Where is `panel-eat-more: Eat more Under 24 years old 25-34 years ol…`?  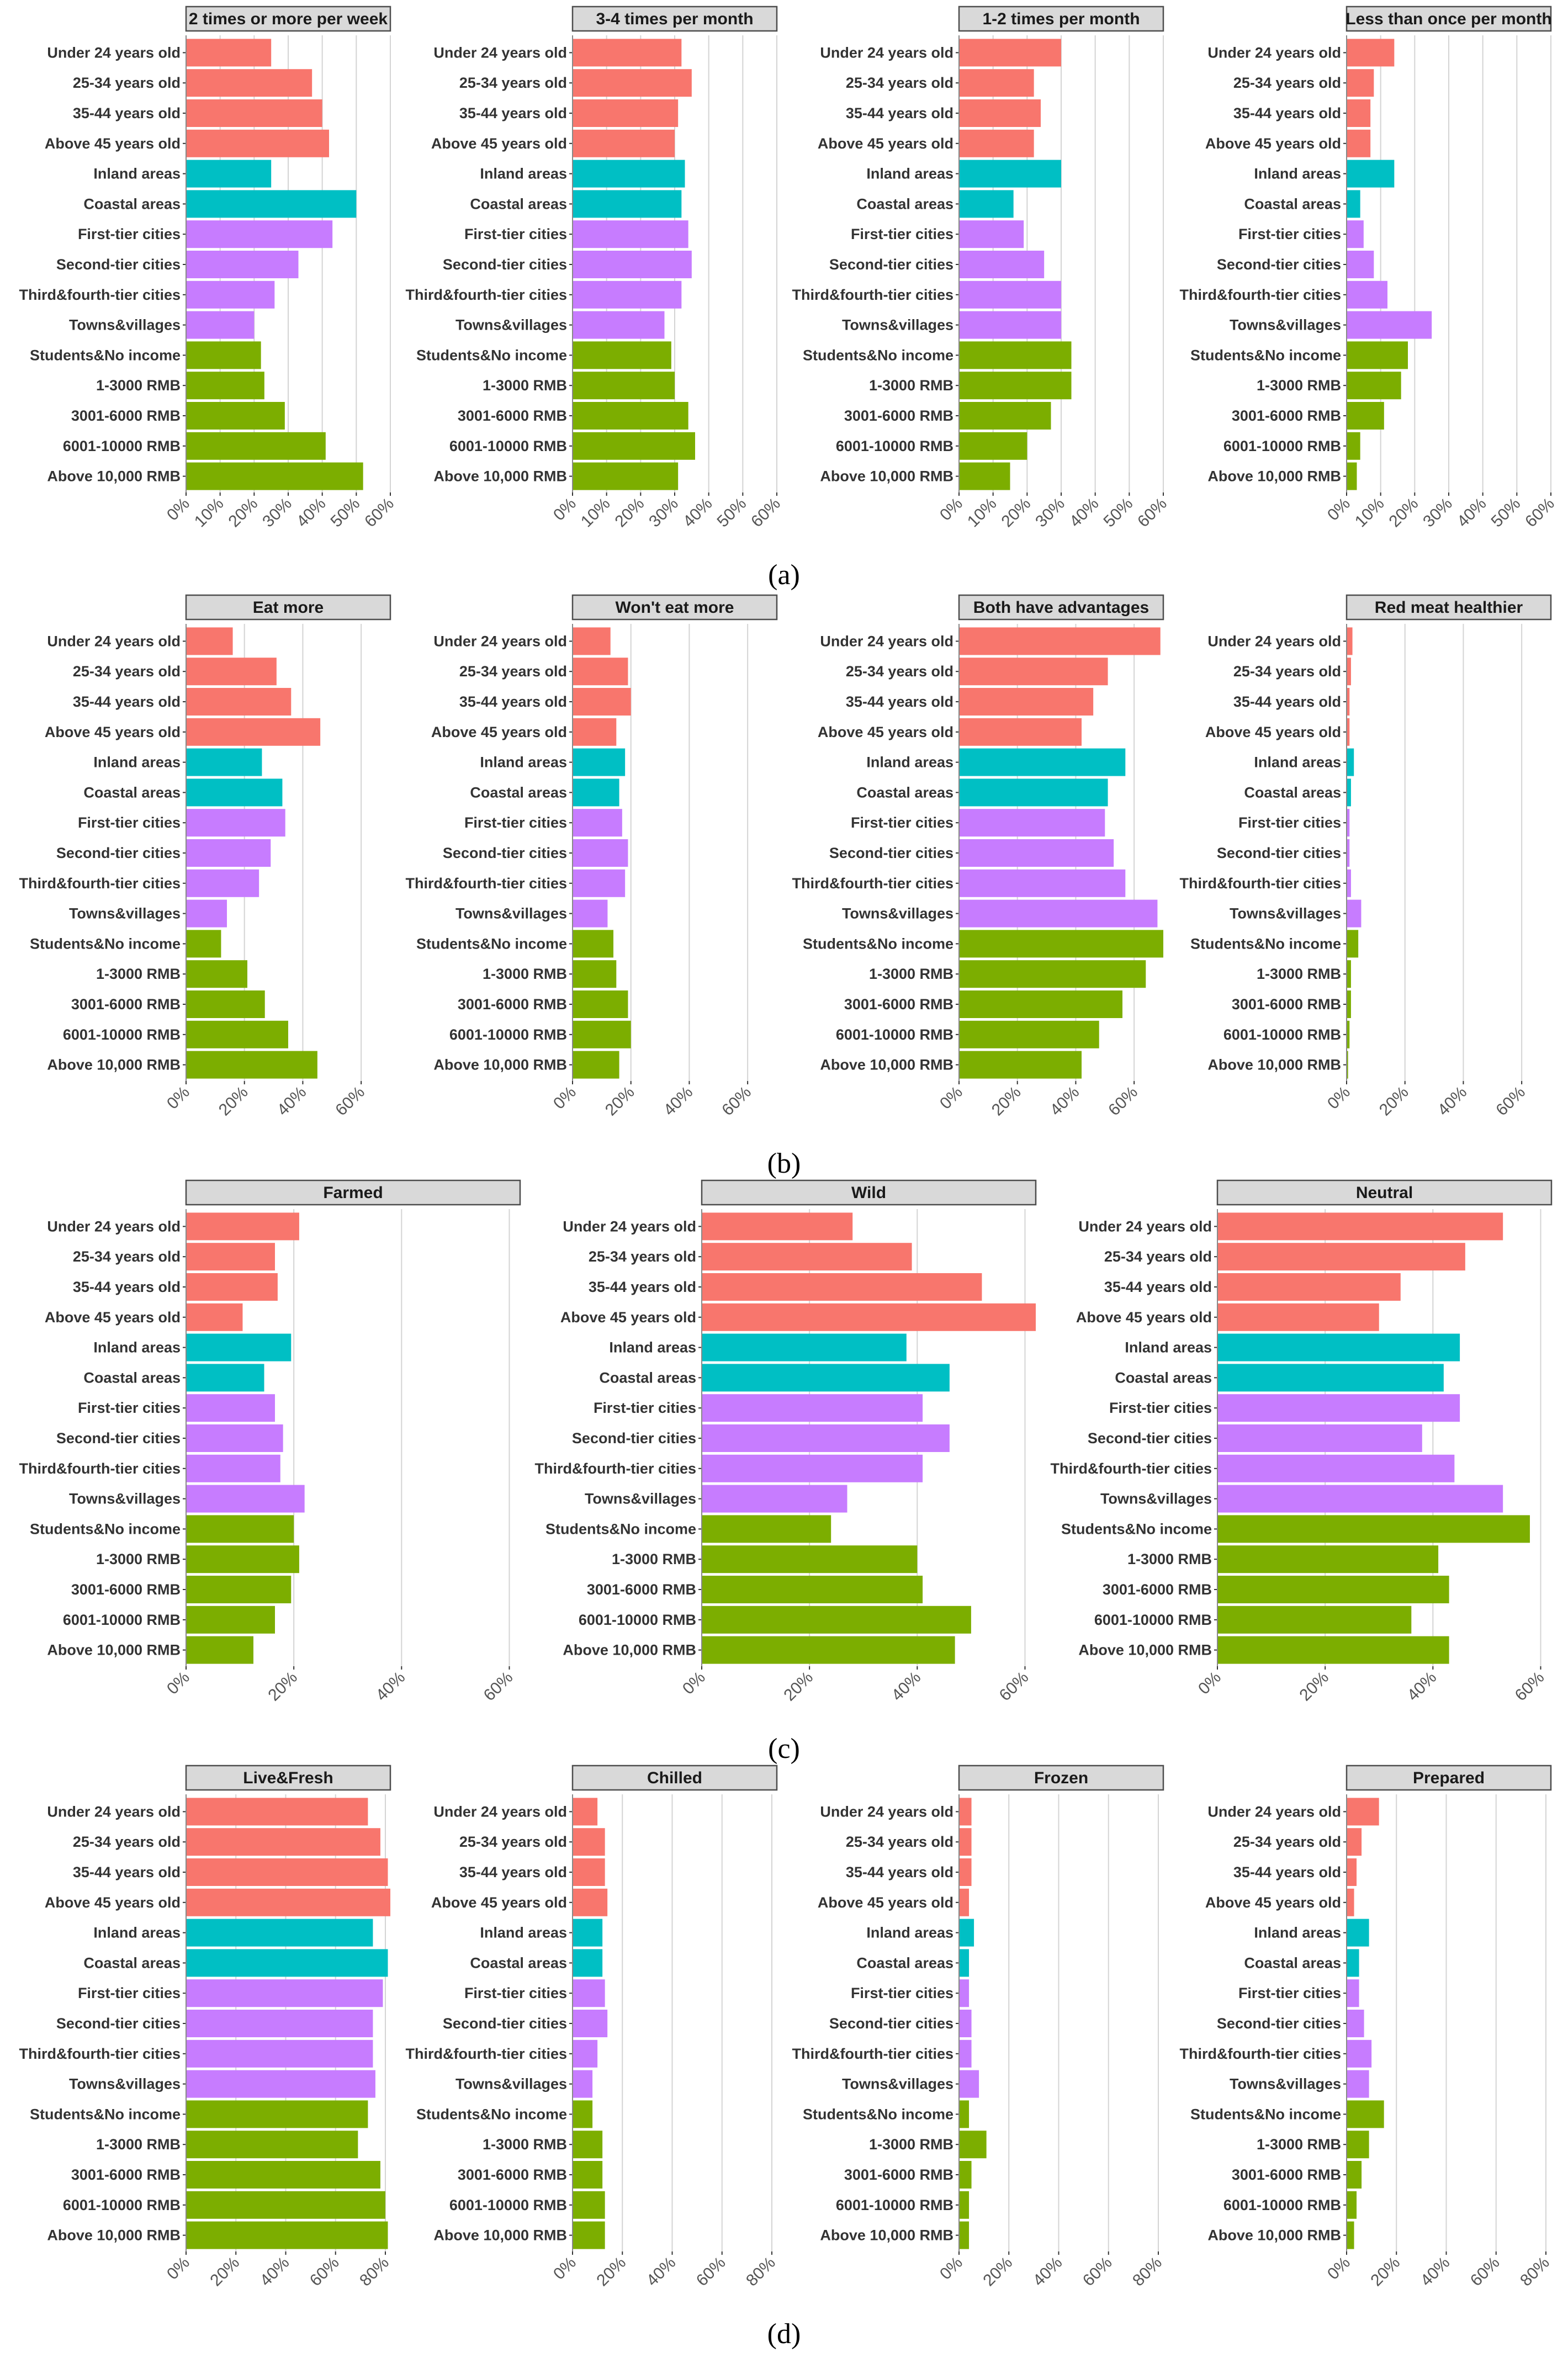 panel-eat-more: Eat more Under 24 years old 25-34 years ol… is located at coordinates (205, 857).